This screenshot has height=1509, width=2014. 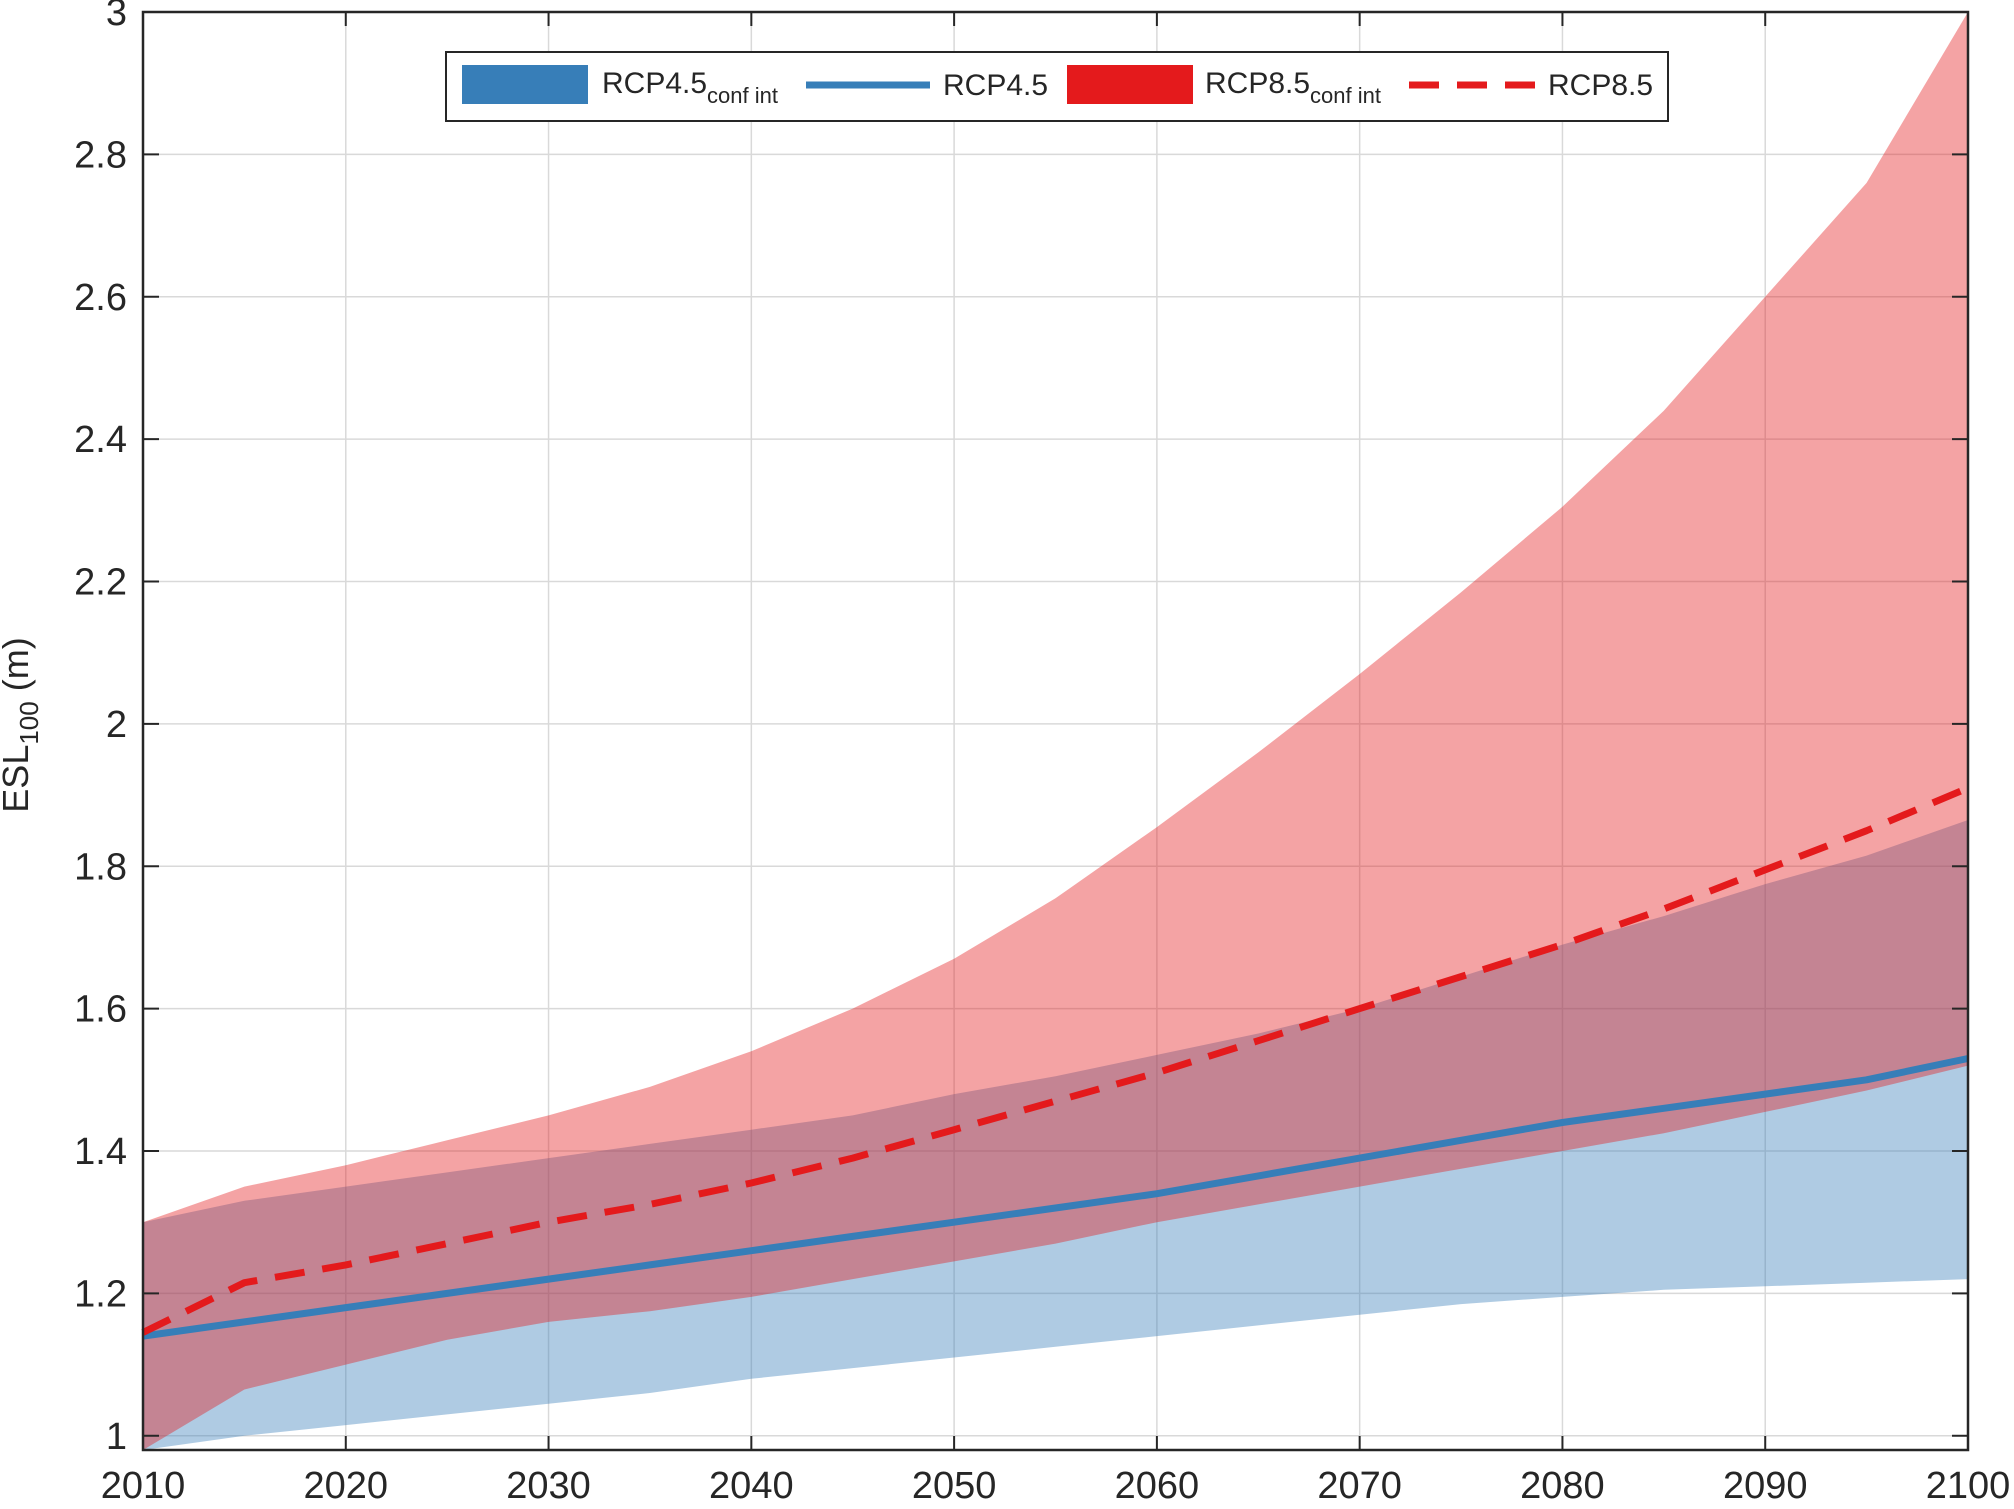 What do you see at coordinates (100, 440) in the screenshot?
I see `y-tick-label: 2.4` at bounding box center [100, 440].